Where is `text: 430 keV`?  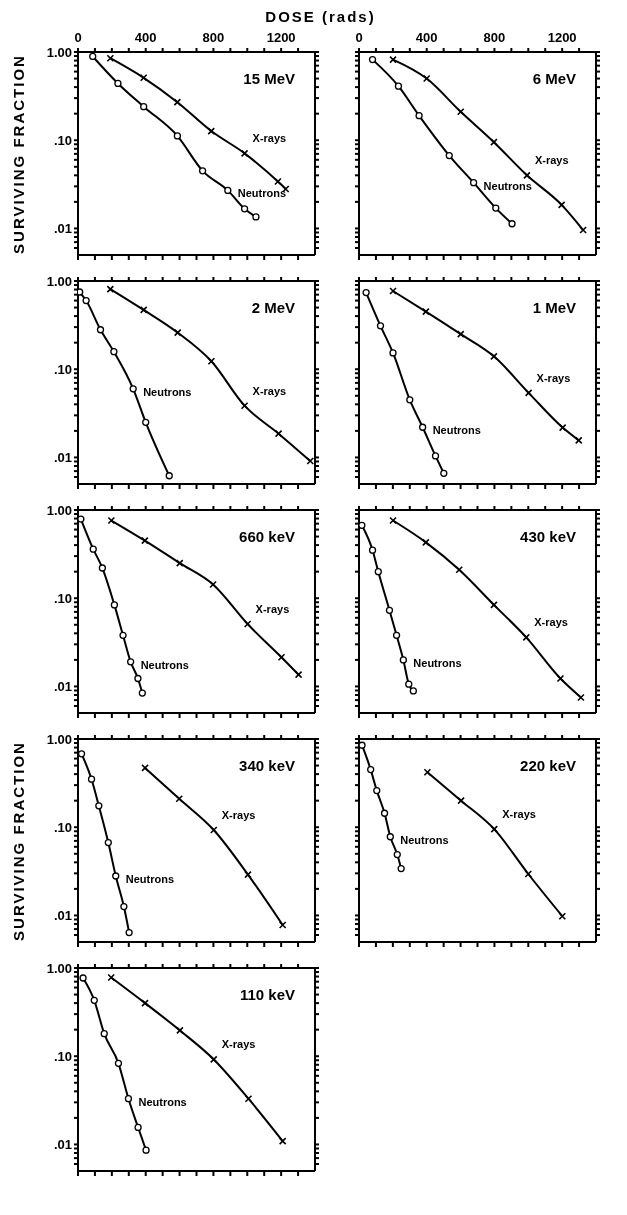 text: 430 keV is located at coordinates (548, 536).